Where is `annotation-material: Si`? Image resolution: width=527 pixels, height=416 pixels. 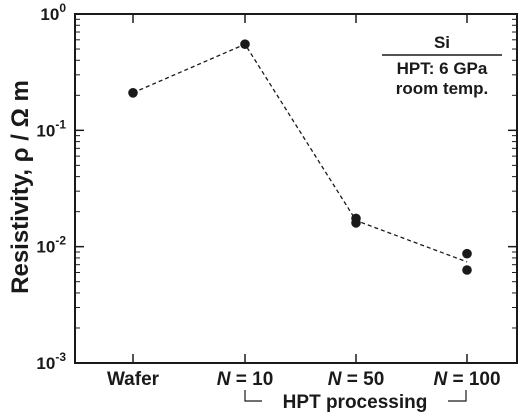 annotation-material: Si is located at coordinates (442, 42).